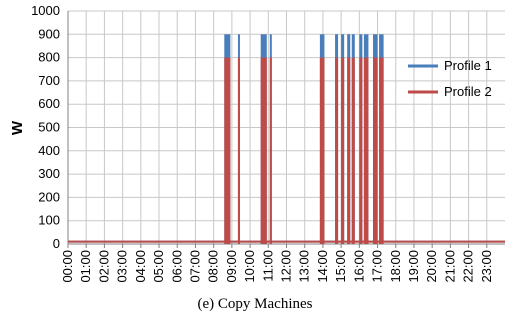 The height and width of the screenshot is (324, 510). Describe the element at coordinates (231, 266) in the screenshot. I see `x-tick-label: 09:00` at that location.